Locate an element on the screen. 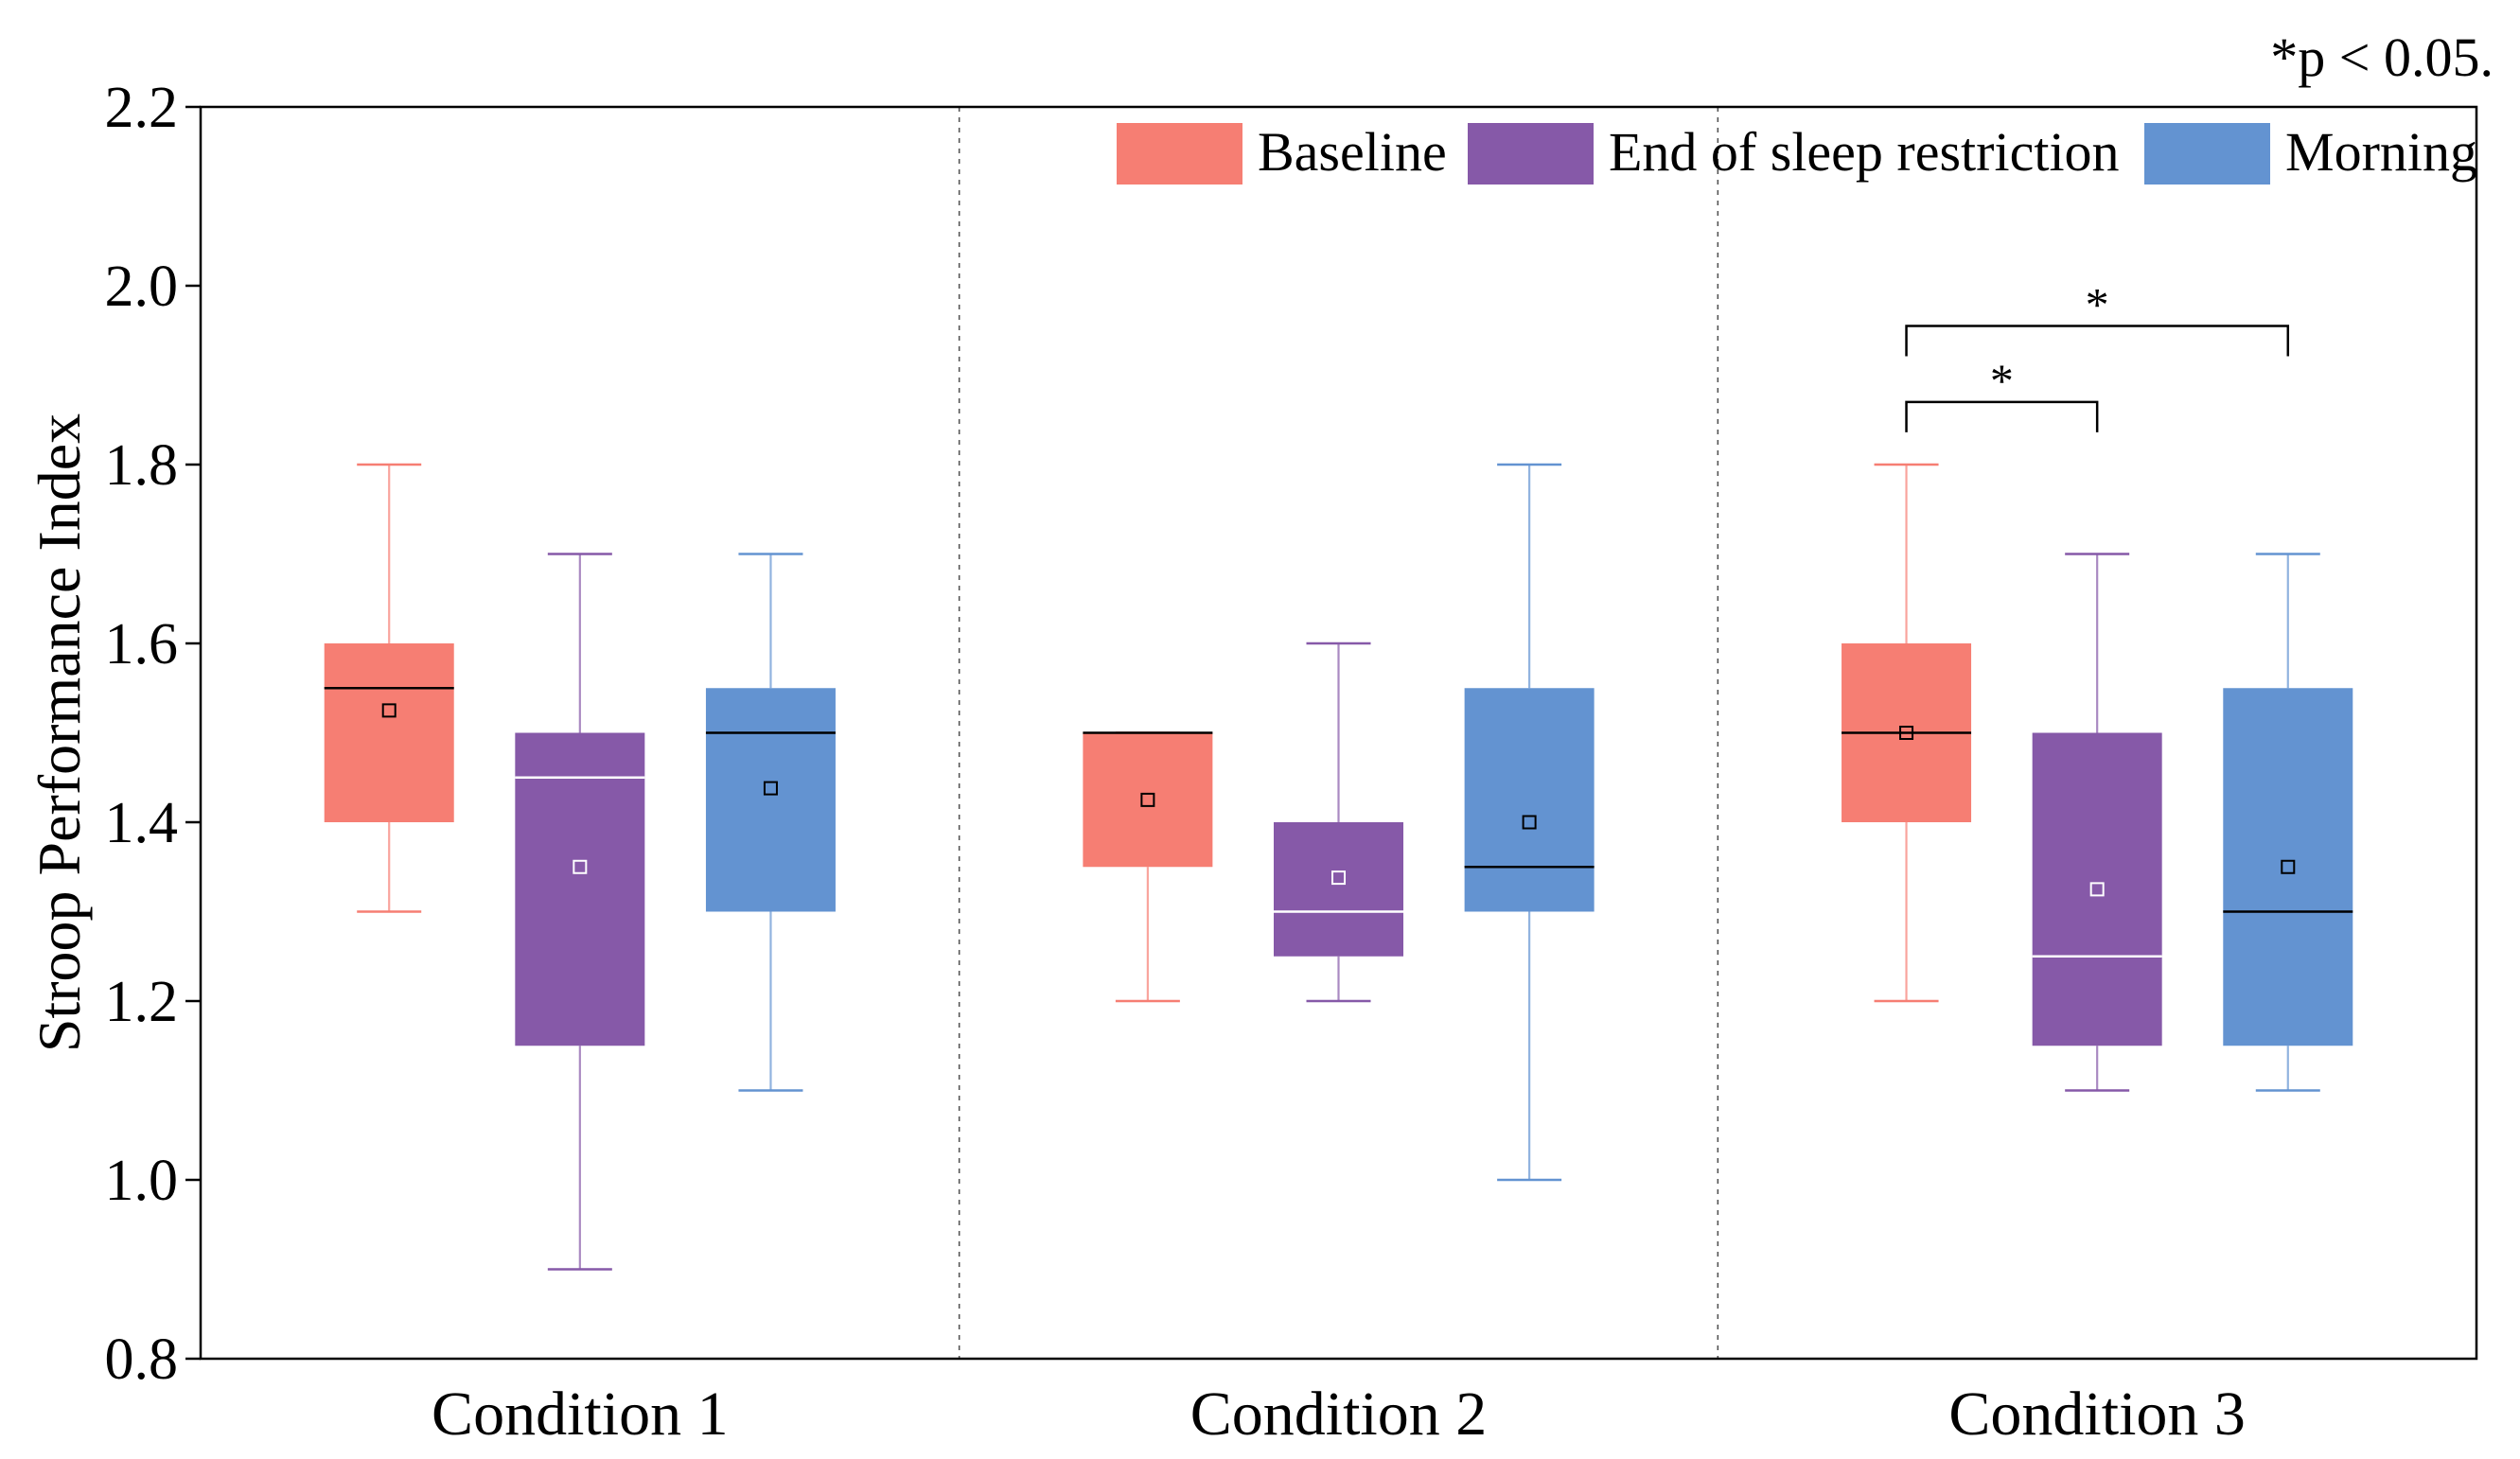  x-axis-categories: Condition 1 Condition 2 Condition 3 is located at coordinates (1339, 1414).